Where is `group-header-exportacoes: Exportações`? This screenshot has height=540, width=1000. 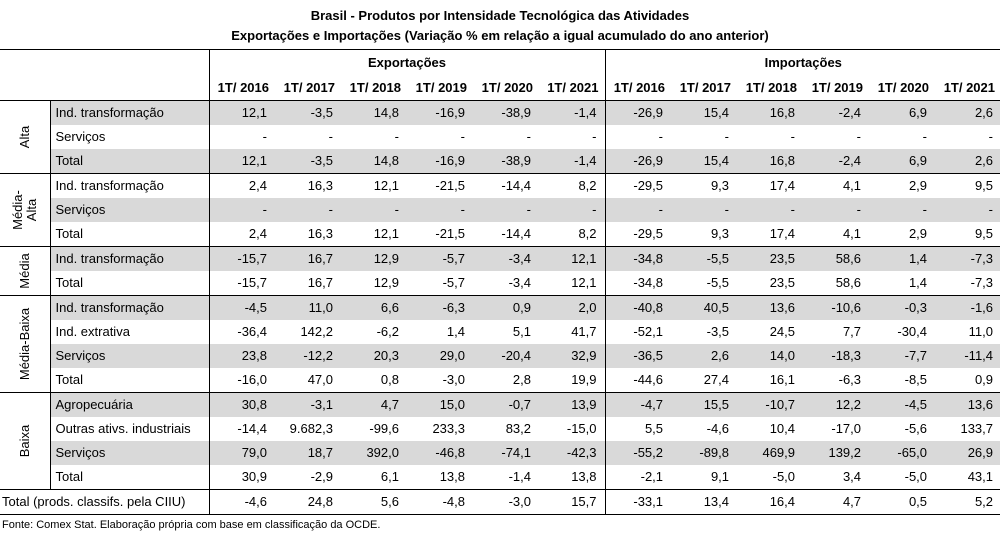
group-header-exportacoes: Exportações is located at coordinates (407, 62).